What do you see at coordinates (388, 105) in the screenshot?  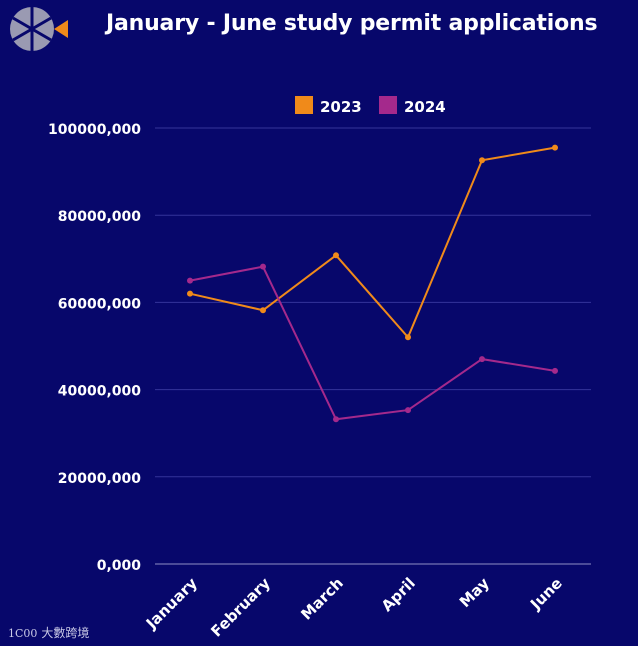 I see `legend-swatch-2024` at bounding box center [388, 105].